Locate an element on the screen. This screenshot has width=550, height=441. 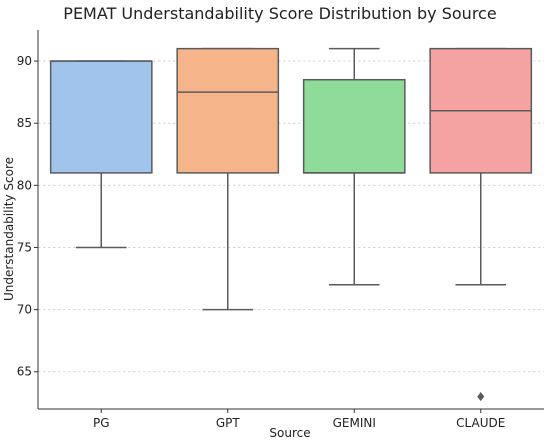
box-gemini is located at coordinates (354, 166).